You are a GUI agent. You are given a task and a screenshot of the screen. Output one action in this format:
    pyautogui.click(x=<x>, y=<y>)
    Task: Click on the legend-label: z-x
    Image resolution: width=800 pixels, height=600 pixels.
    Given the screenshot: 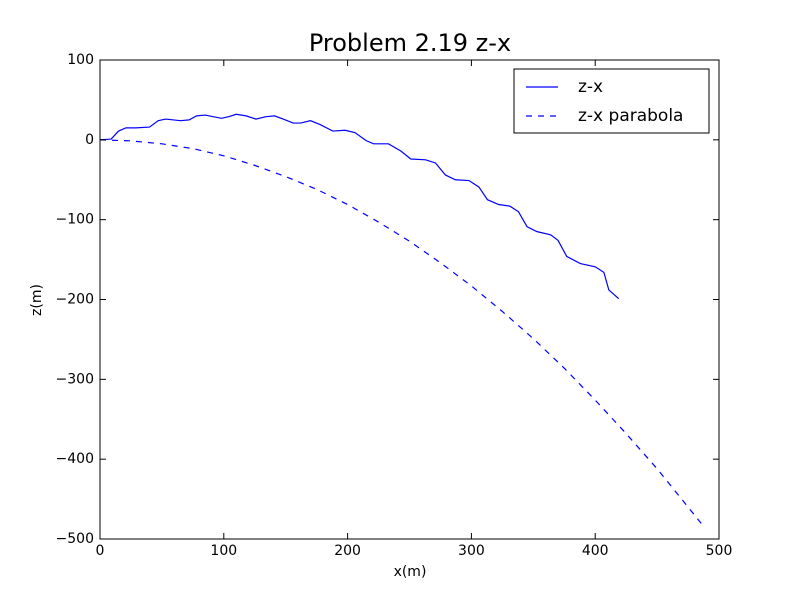 What is the action you would take?
    pyautogui.click(x=590, y=87)
    